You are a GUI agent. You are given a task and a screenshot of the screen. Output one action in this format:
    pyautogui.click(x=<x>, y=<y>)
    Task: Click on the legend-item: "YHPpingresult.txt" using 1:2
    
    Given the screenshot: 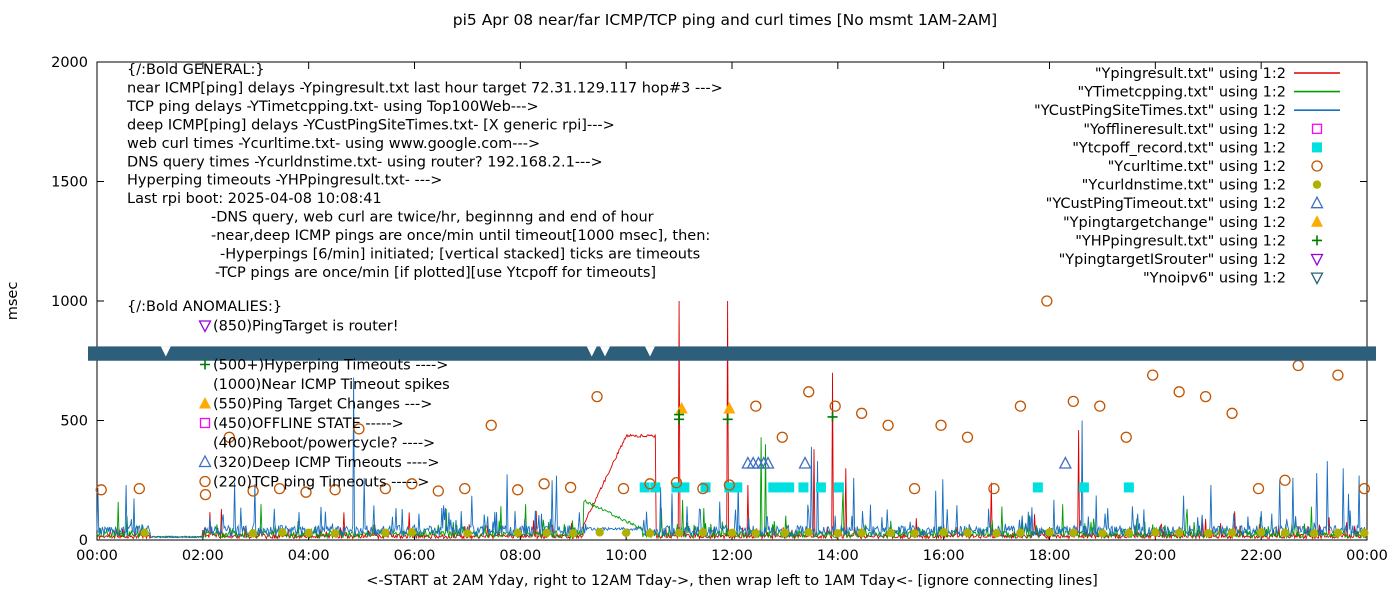 What is the action you would take?
    pyautogui.click(x=1198, y=241)
    